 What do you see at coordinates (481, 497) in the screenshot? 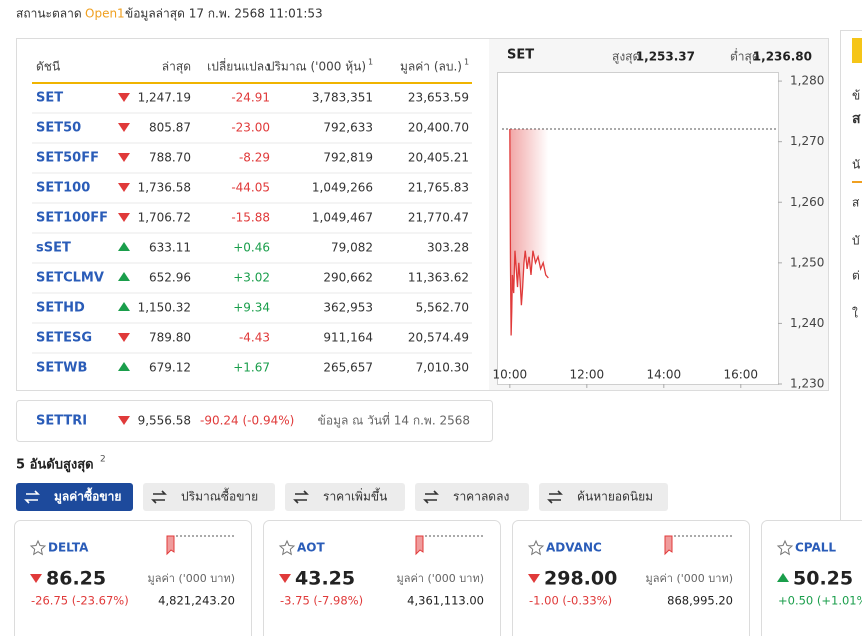
I see `tab-label: ราคาลดลง` at bounding box center [481, 497].